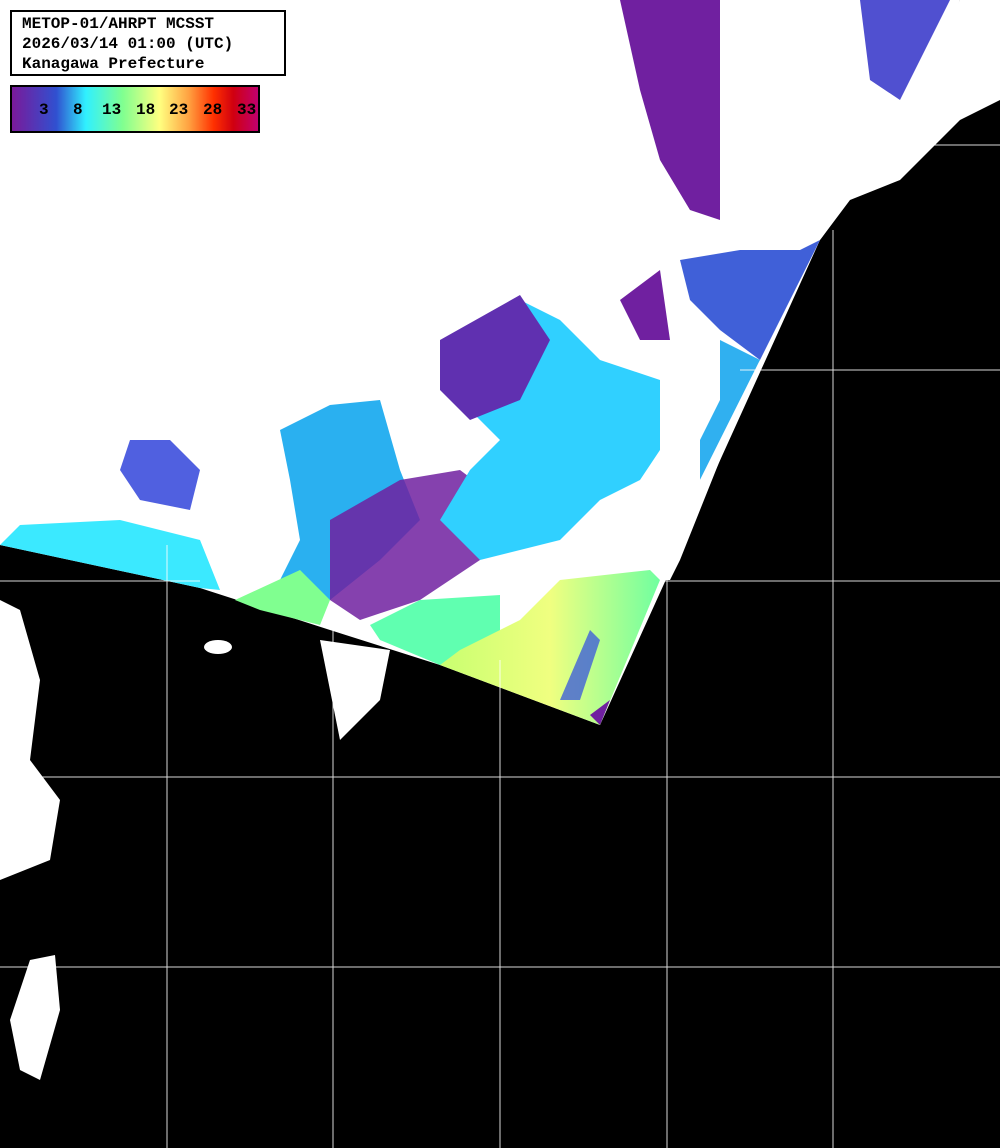 The height and width of the screenshot is (1148, 1000). Describe the element at coordinates (135, 109) in the screenshot. I see `color-scale-legend: 3 8 13 18 23 28 33` at that location.